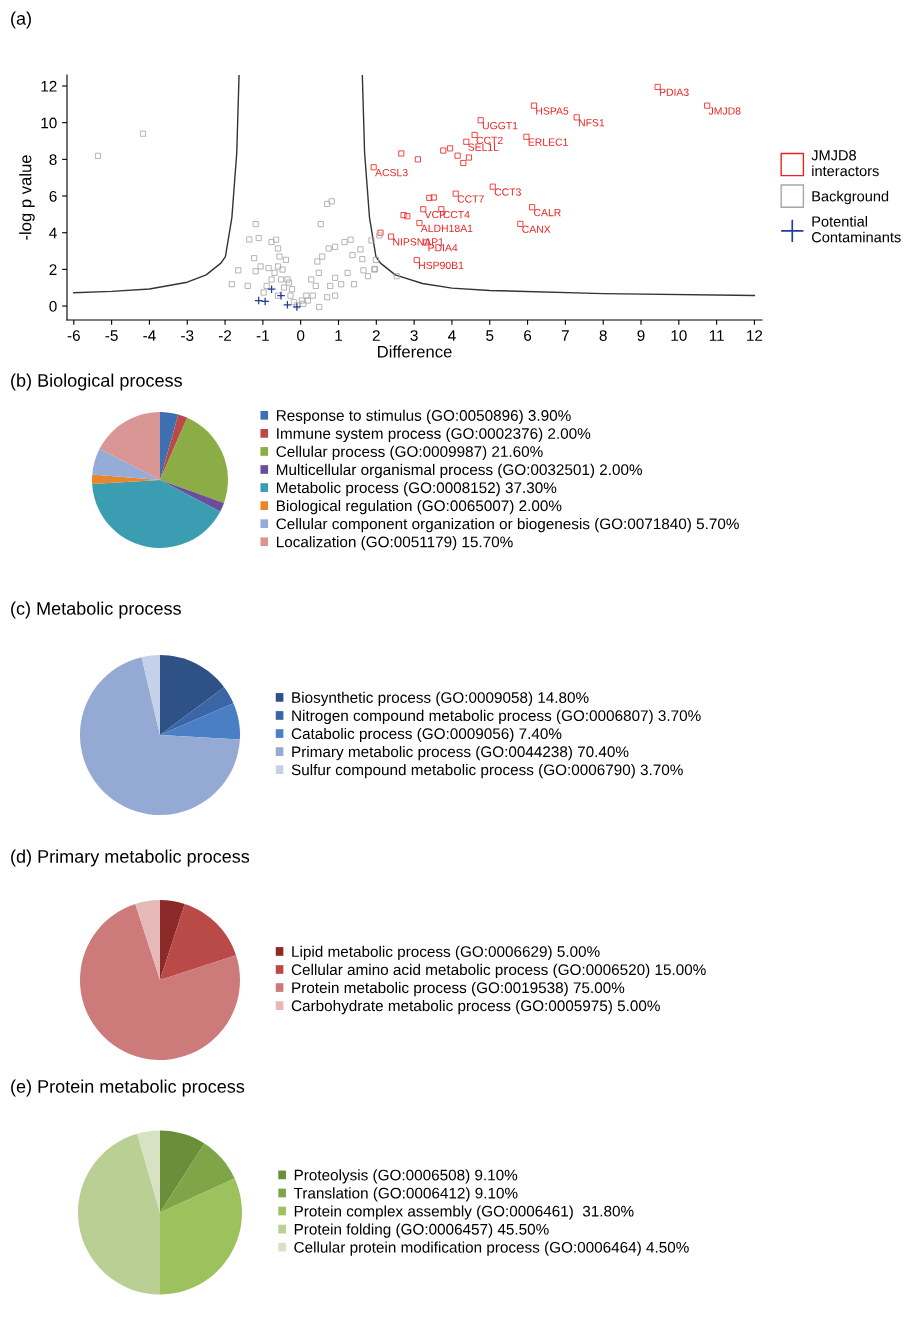  What do you see at coordinates (49, 86) in the screenshot?
I see `y-tick-label: 12` at bounding box center [49, 86].